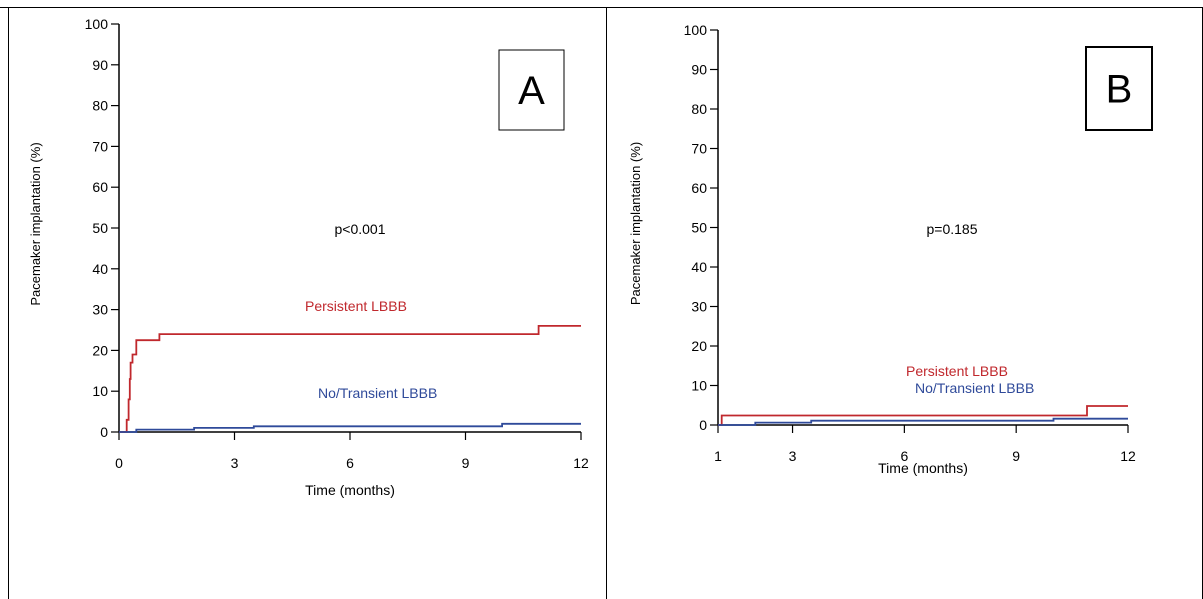 The image size is (1203, 599). Describe the element at coordinates (952, 229) in the screenshot. I see `p-value-annotation: p=0.185` at that location.